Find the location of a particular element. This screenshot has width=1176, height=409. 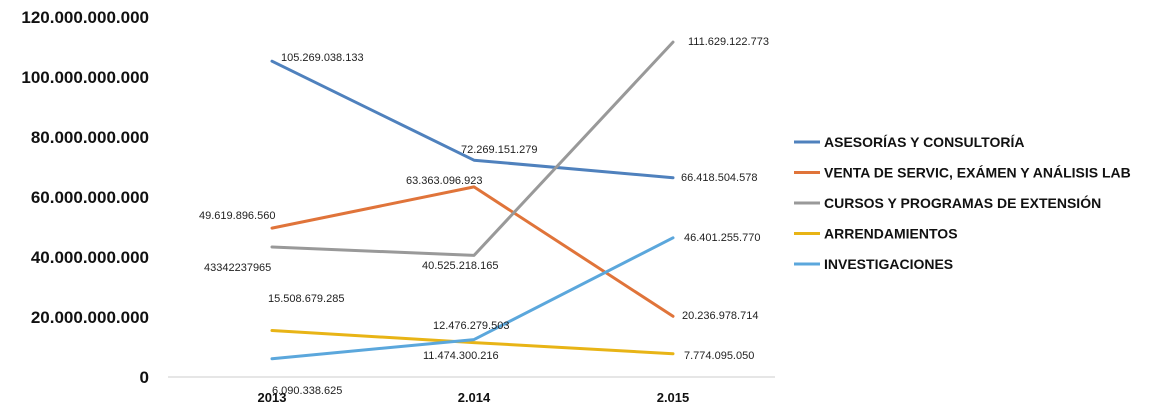

x-tick-label: 2.015 is located at coordinates (673, 397).